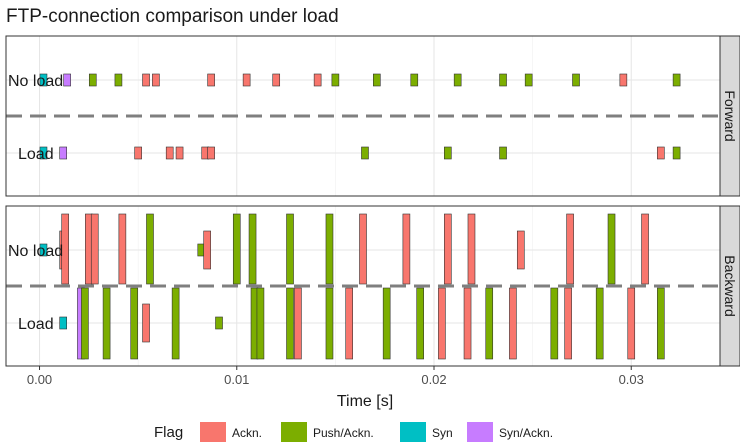  I want to click on legend-key-ack, so click(213, 432).